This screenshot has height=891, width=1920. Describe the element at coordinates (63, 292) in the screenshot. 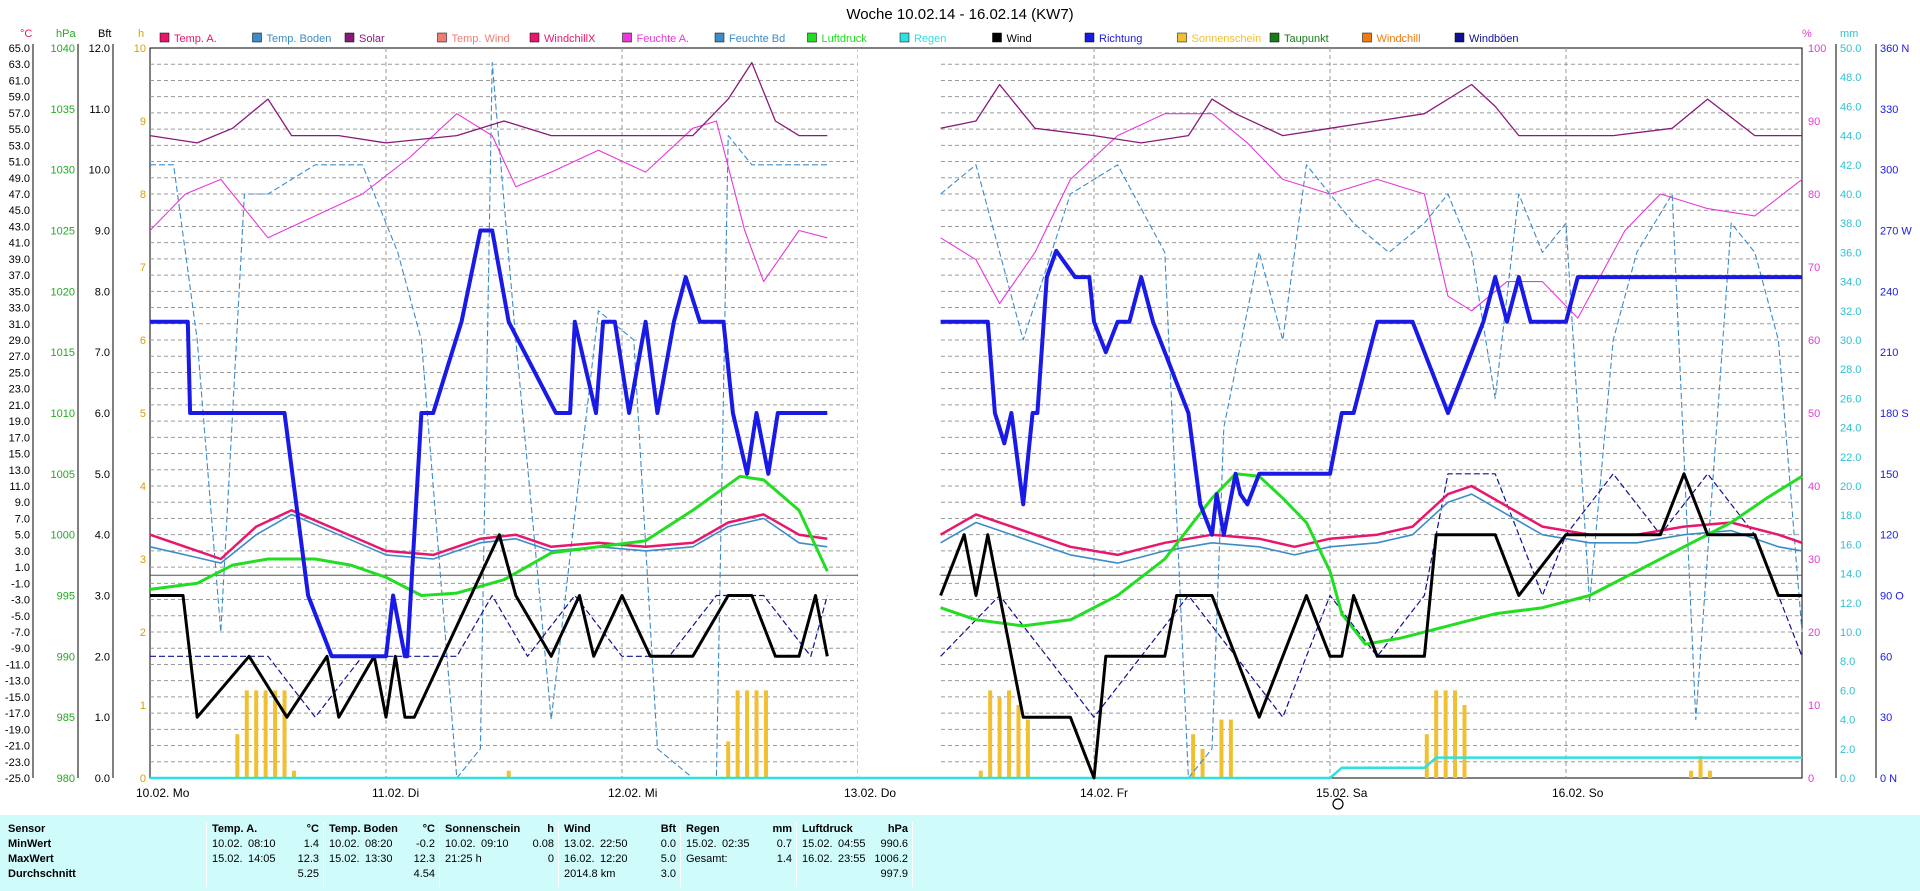

I see `tick-label: 1020` at that location.